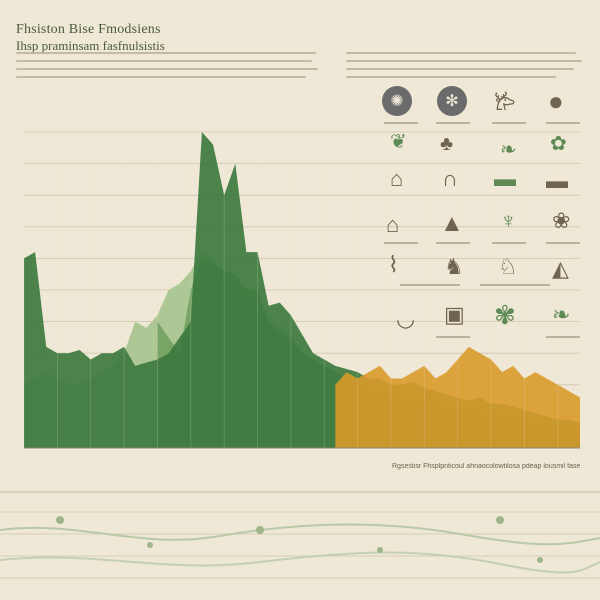 Image resolution: width=600 pixels, height=600 pixels. I want to click on shrub-icon: ✾, so click(505, 315).